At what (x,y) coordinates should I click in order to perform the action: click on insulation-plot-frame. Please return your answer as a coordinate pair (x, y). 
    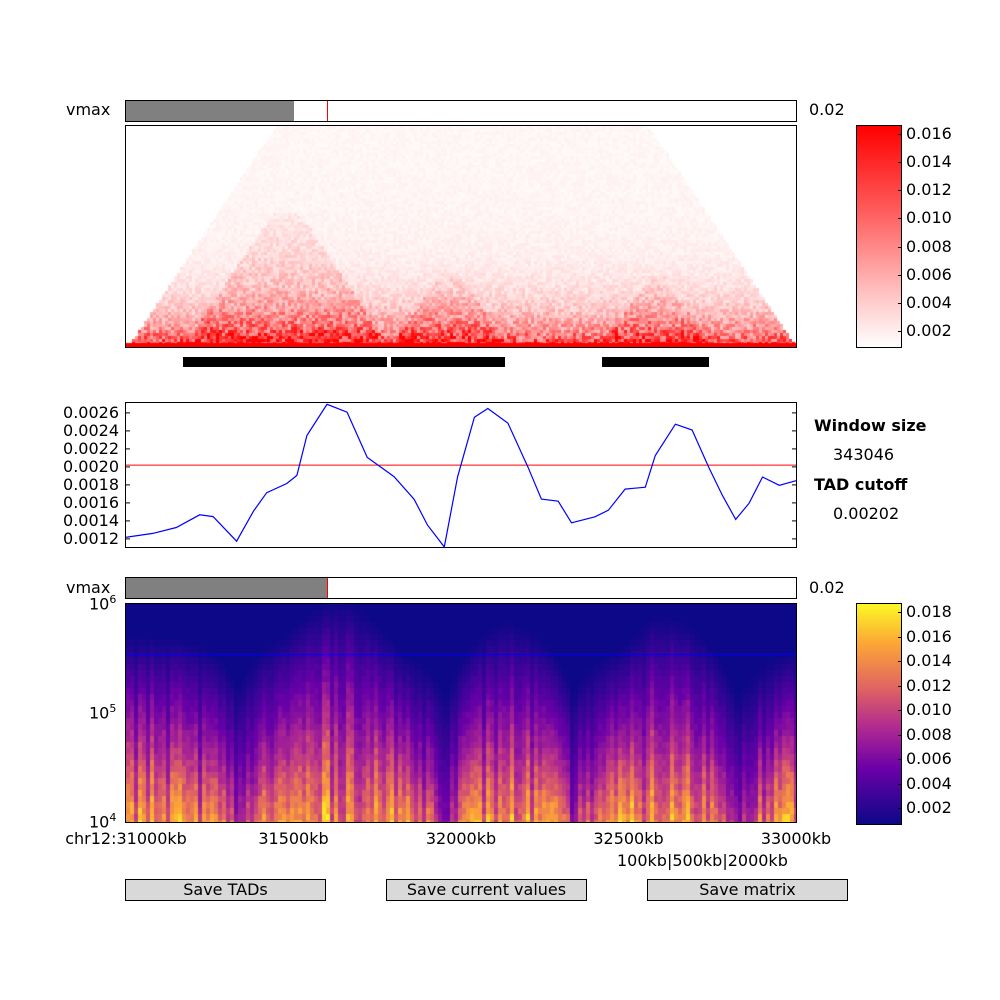
    Looking at the image, I should click on (461, 475).